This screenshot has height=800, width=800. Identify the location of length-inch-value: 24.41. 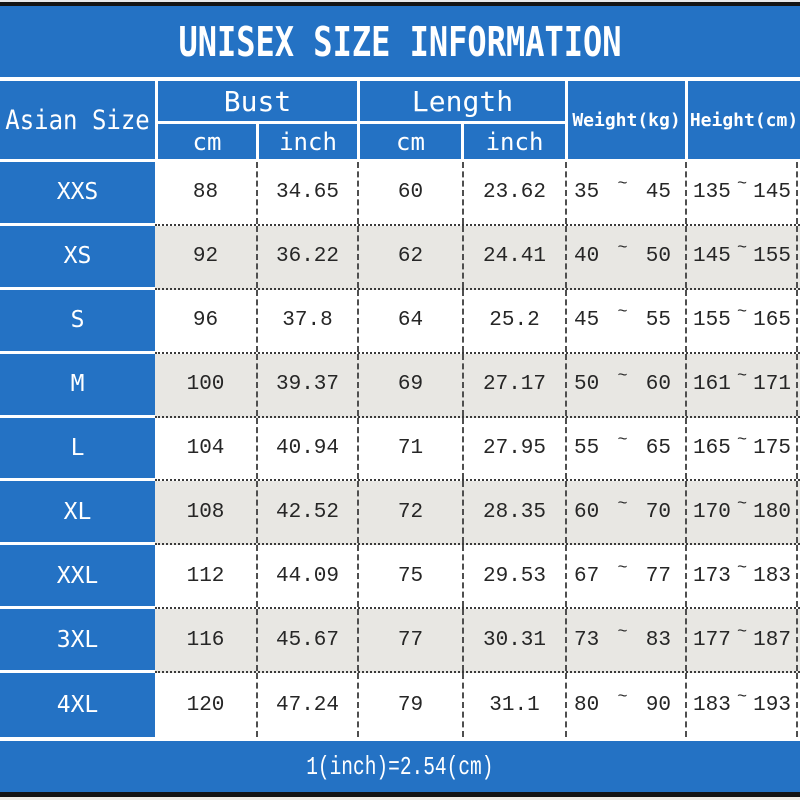
(513, 256).